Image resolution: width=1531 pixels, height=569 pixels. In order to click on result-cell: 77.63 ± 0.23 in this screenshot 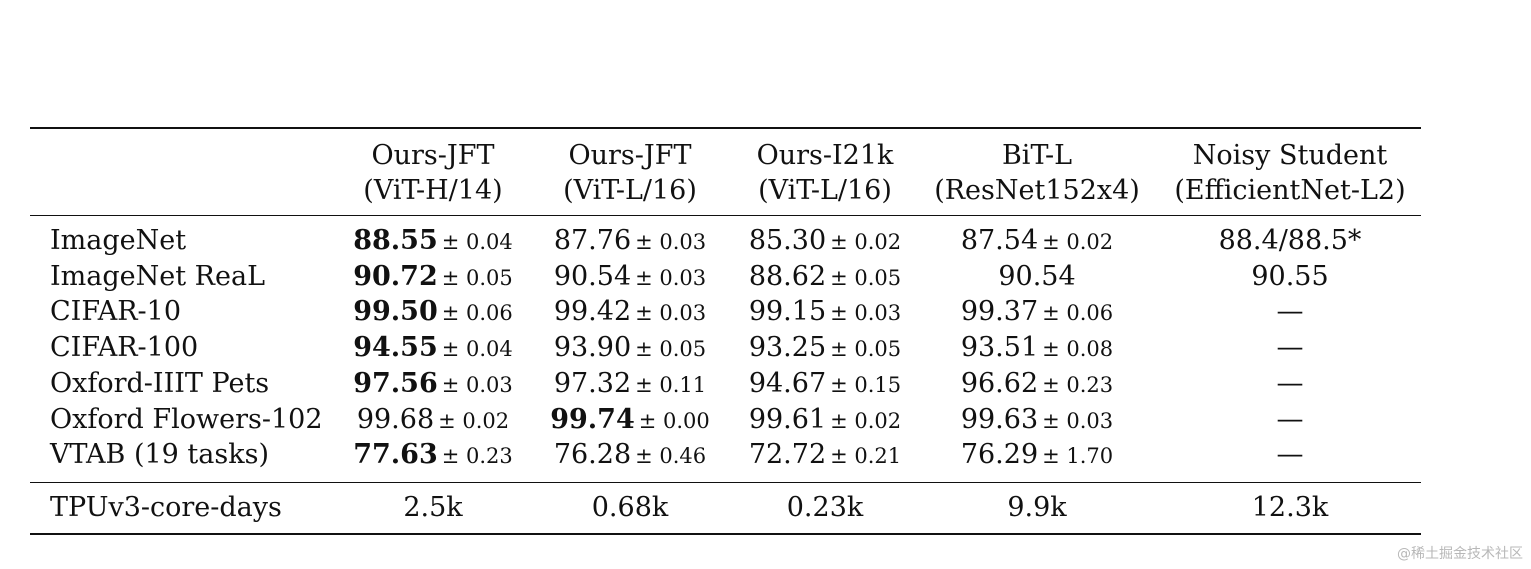, I will do `click(433, 455)`.